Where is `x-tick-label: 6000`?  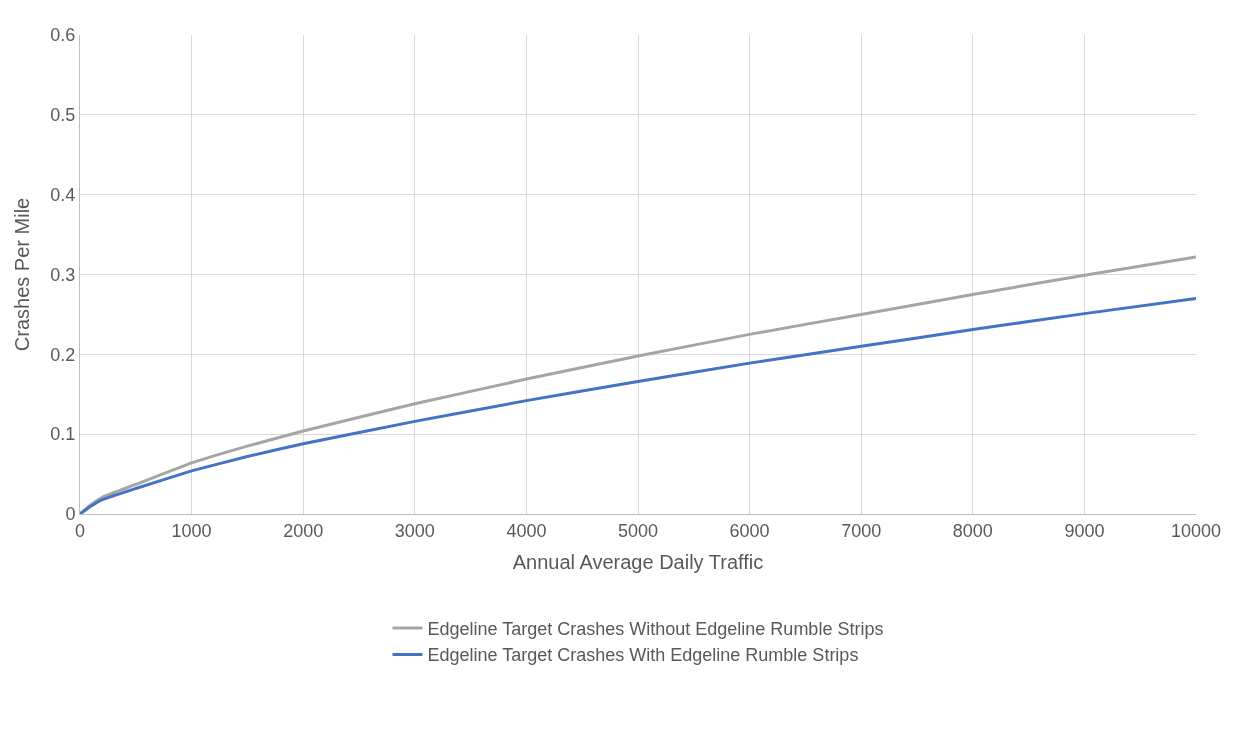 x-tick-label: 6000 is located at coordinates (749, 530).